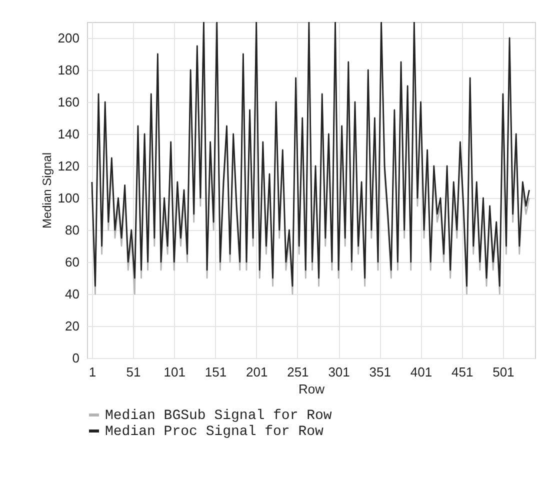 This screenshot has width=556, height=500. What do you see at coordinates (76, 358) in the screenshot?
I see `y-tick-label: 0` at bounding box center [76, 358].